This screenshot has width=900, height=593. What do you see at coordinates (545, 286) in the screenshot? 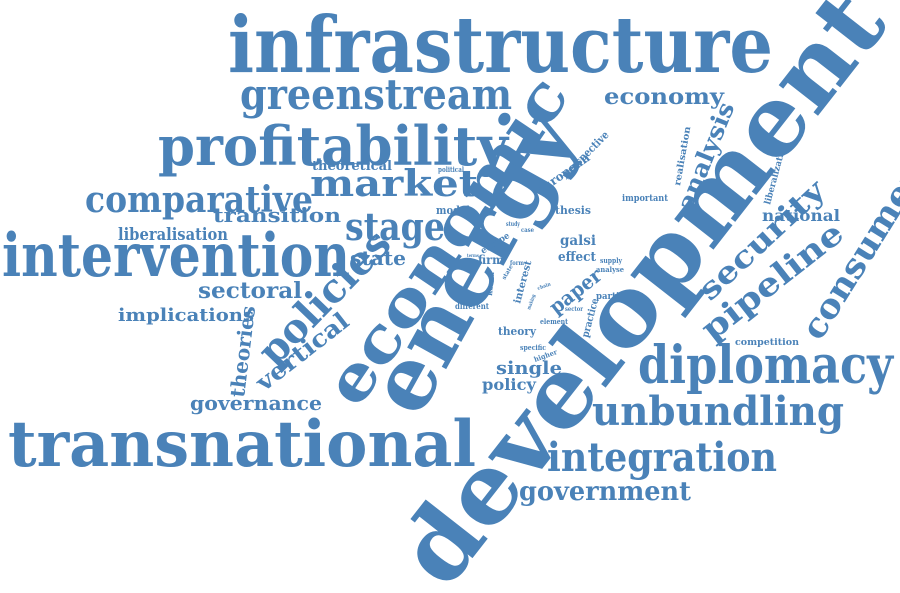
I see `word-chain: chain` at bounding box center [545, 286].